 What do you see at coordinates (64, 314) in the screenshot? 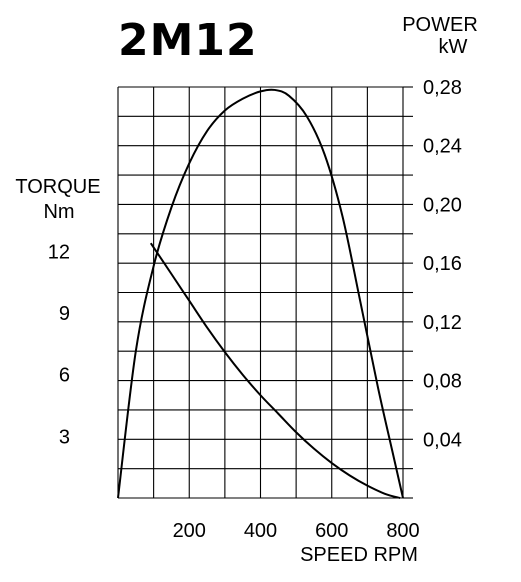
I see `left-tick-label: 9` at bounding box center [64, 314].